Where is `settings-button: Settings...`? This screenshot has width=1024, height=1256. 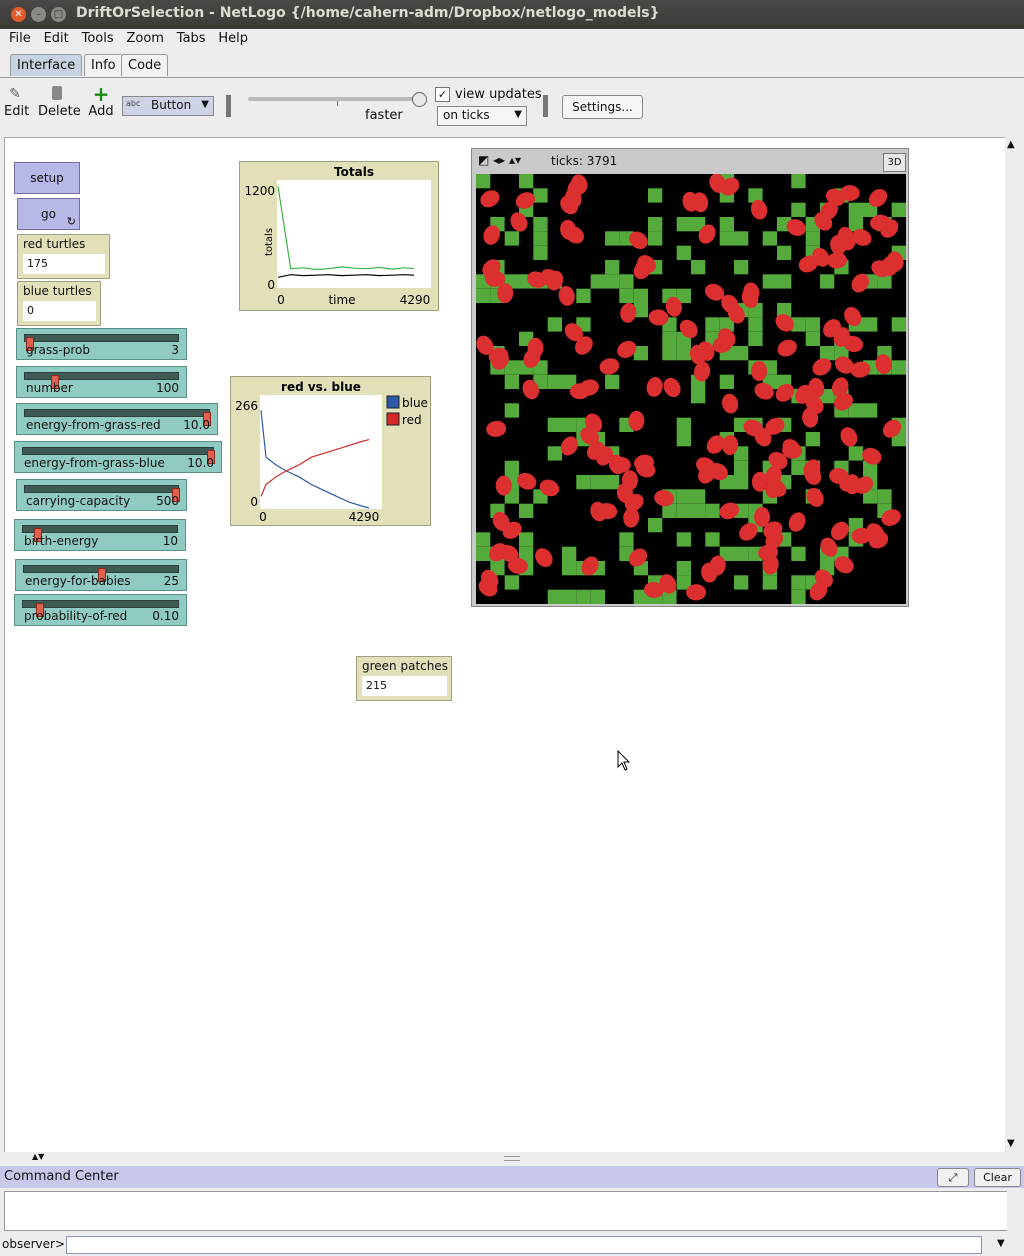
settings-button: Settings... is located at coordinates (602, 107).